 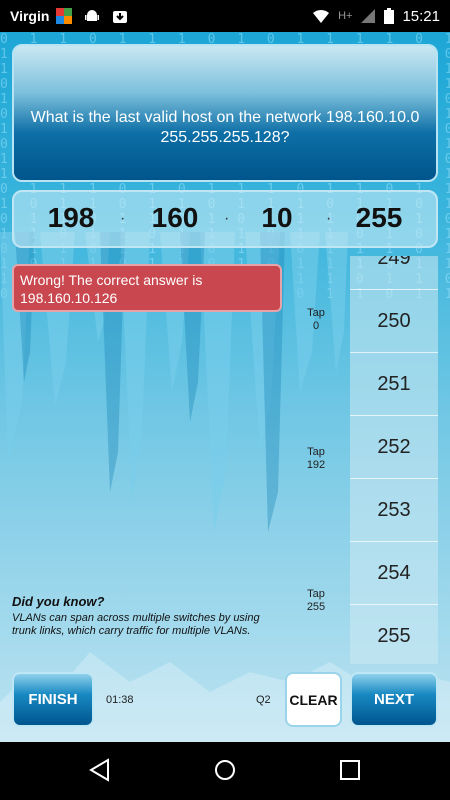 What do you see at coordinates (389, 16) in the screenshot?
I see `battery-icon` at bounding box center [389, 16].